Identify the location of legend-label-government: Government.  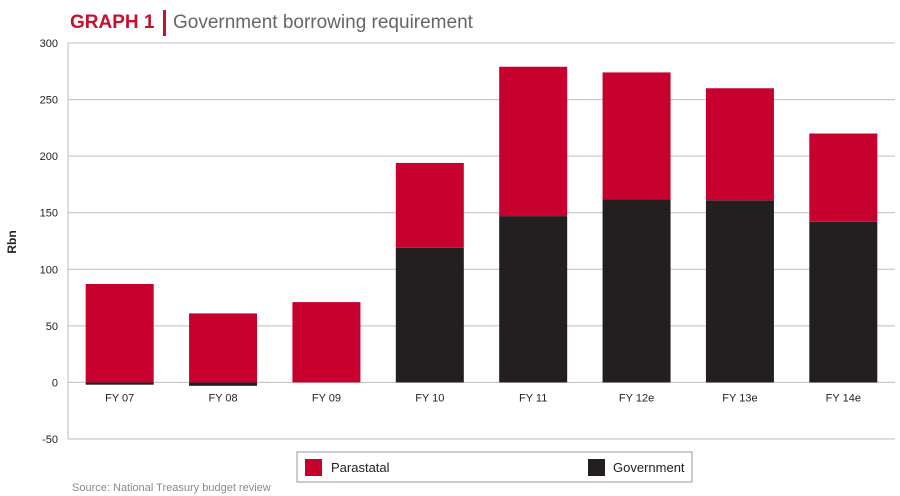
(649, 467).